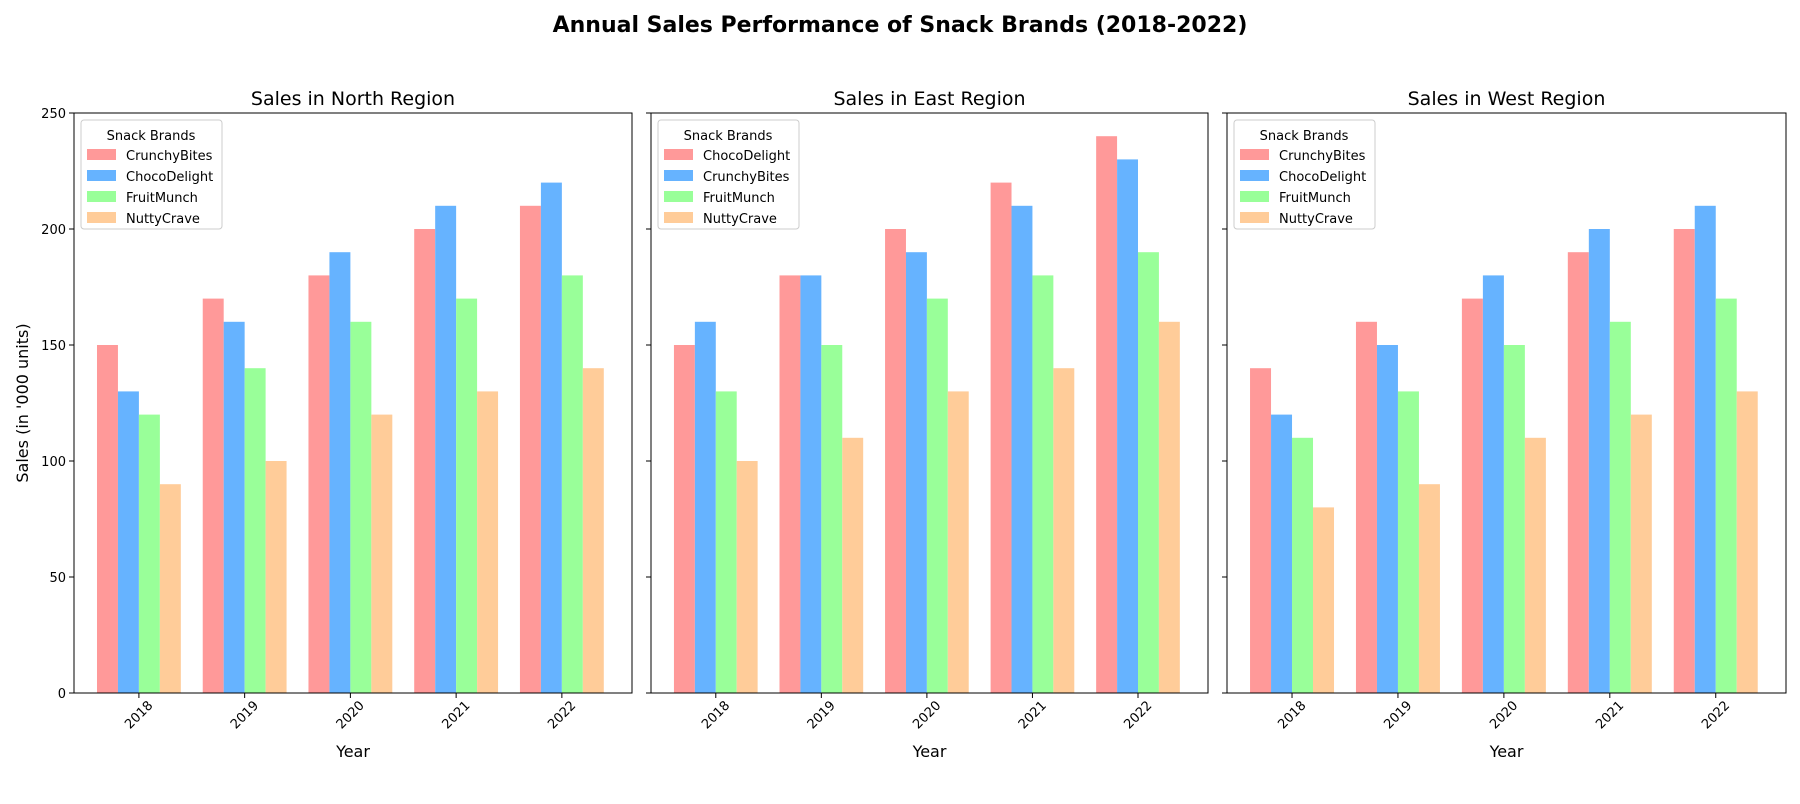  Describe the element at coordinates (1315, 198) in the screenshot. I see `panel-3-legend-label: FruitMunch` at that location.